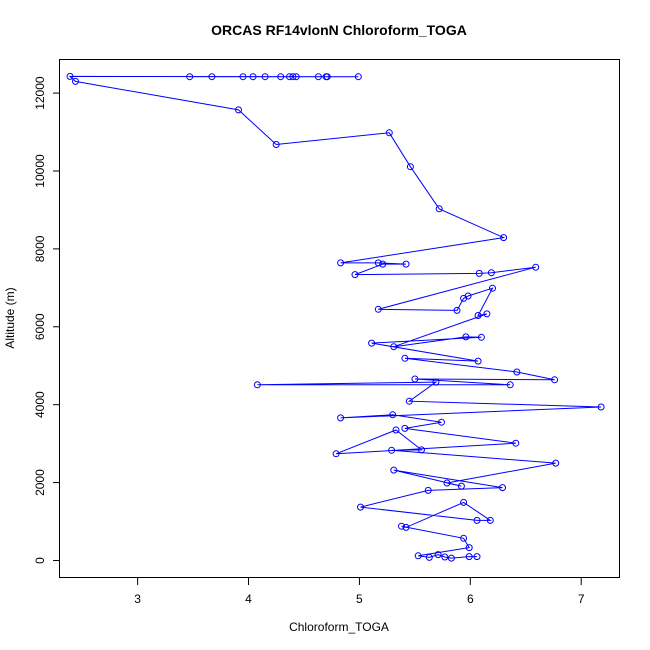  Describe the element at coordinates (40, 93) in the screenshot. I see `y-tick-label: 12000` at that location.